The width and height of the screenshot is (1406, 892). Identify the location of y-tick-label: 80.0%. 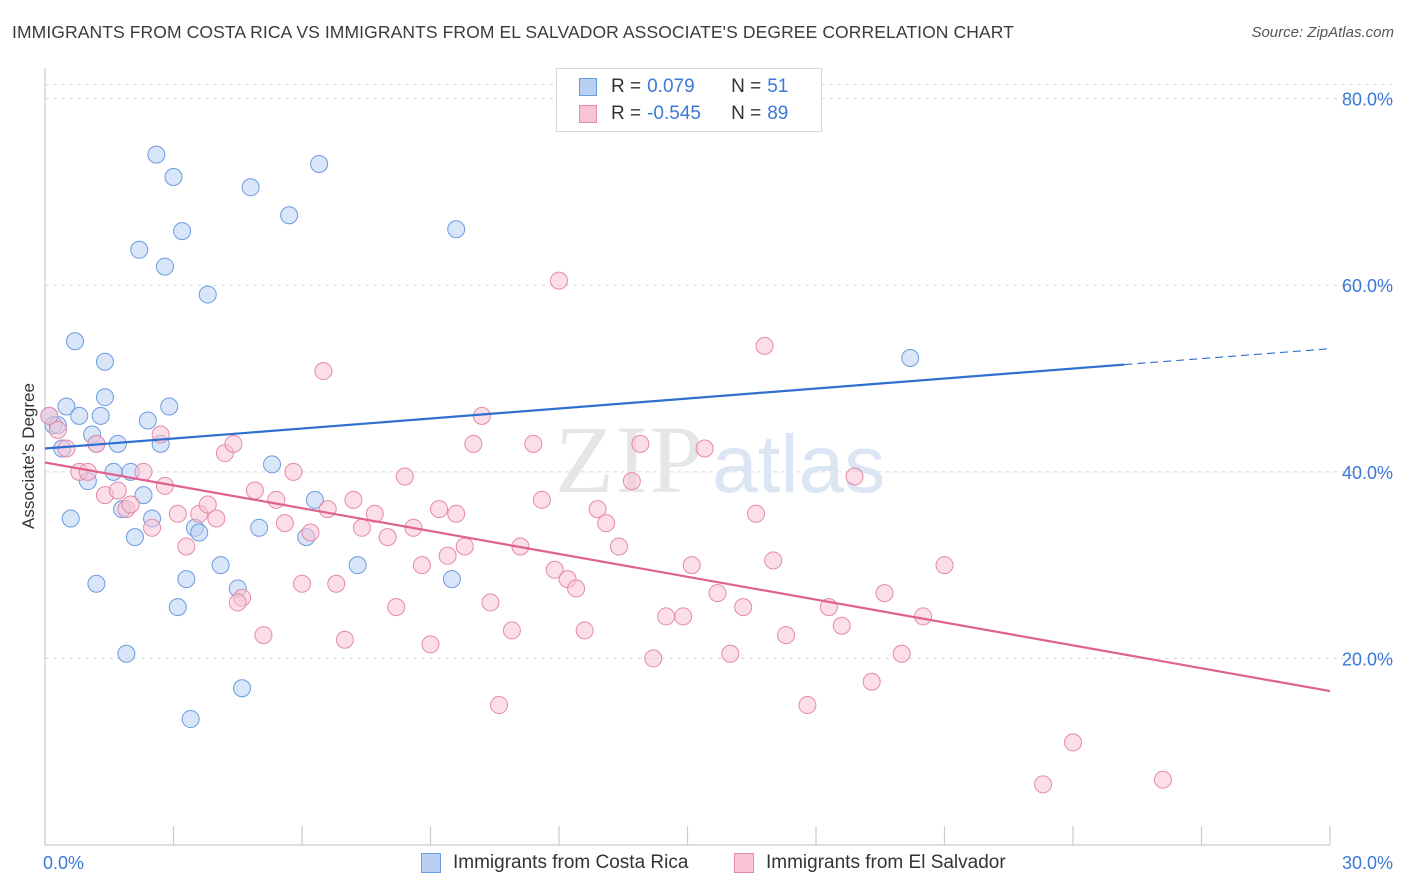
(1367, 100).